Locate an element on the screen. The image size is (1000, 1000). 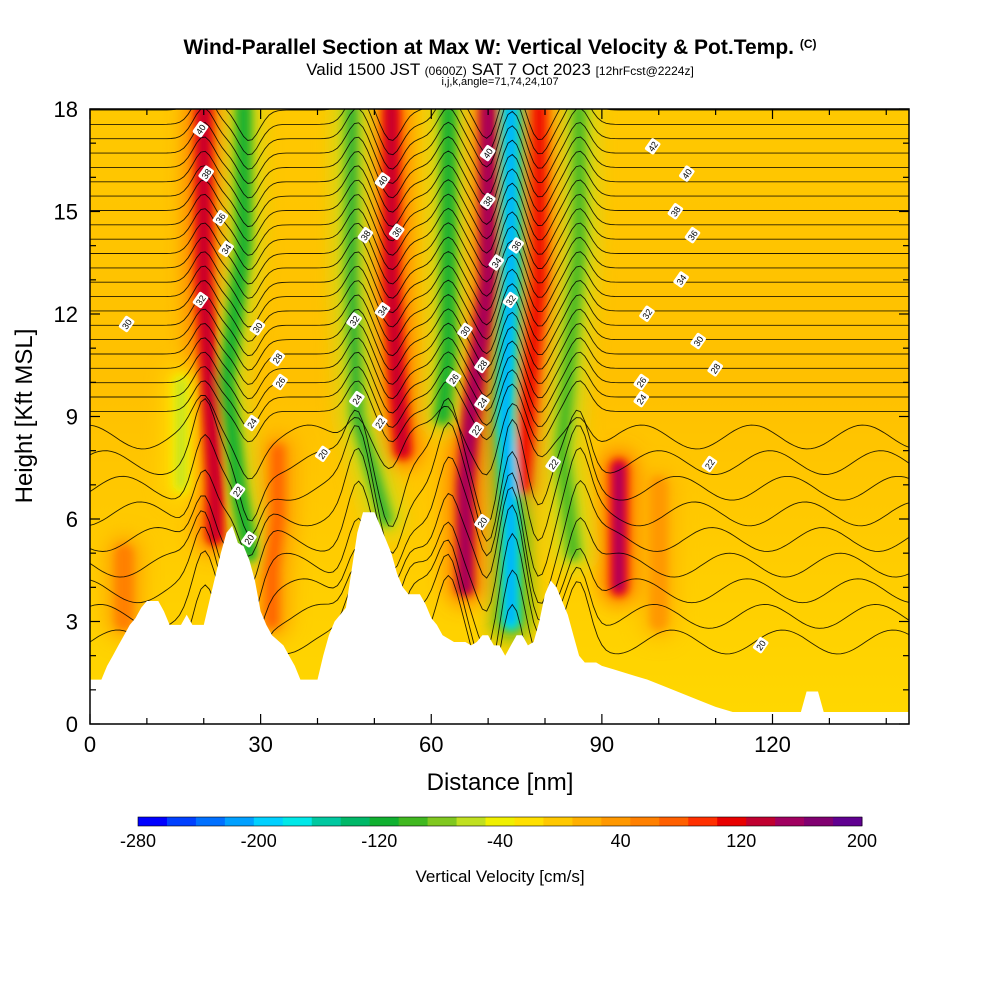
contour-label-text-2: 36 is located at coordinates (221, 218).